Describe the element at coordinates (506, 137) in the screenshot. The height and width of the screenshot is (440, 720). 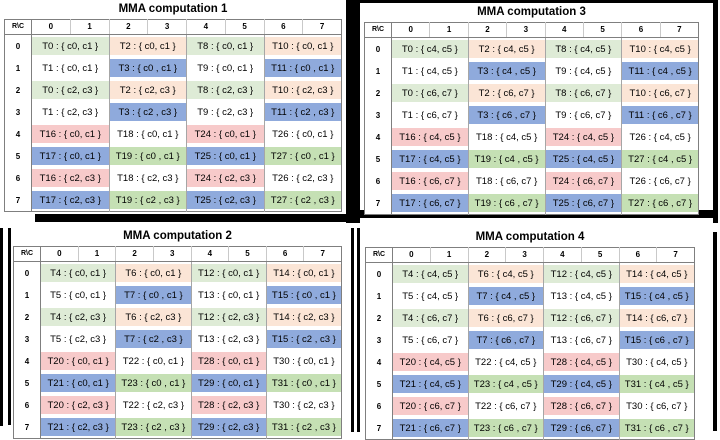
I see `mma-cell: T18 : { c4, c5 }` at that location.